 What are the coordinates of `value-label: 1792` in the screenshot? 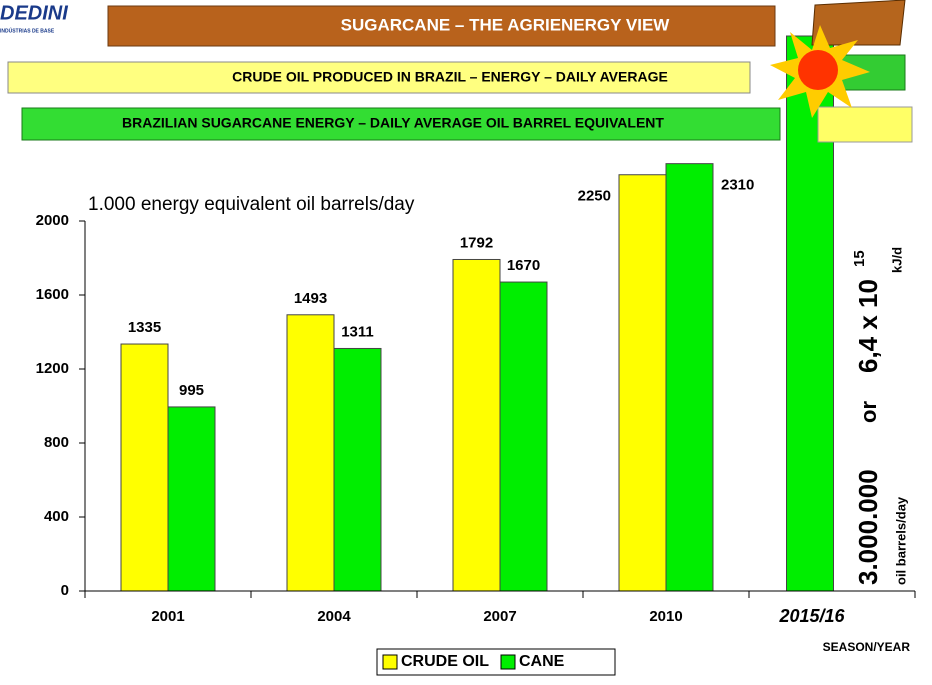 It's located at (476, 242).